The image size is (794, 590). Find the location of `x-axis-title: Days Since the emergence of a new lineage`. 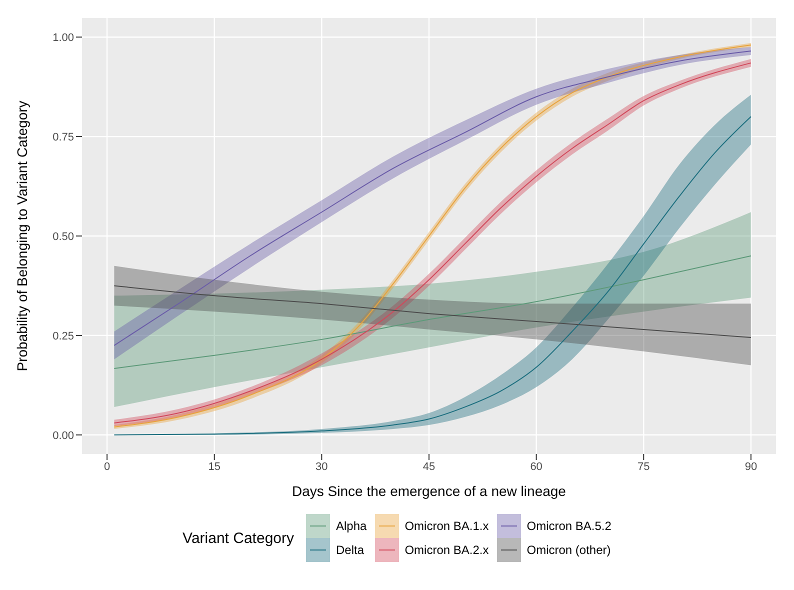

x-axis-title: Days Since the emergence of a new lineage is located at coordinates (429, 491).